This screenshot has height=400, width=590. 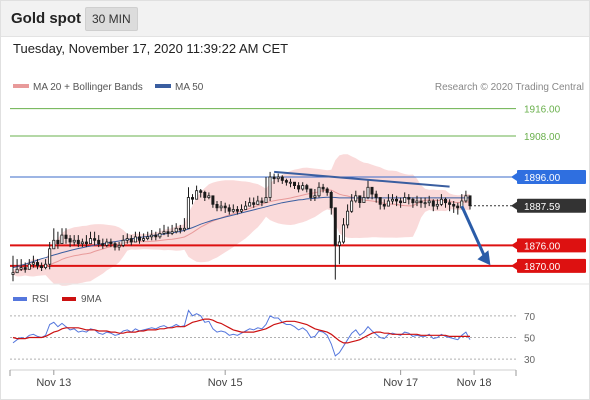 What do you see at coordinates (295, 18) in the screenshot?
I see `header-bar: Gold spot 30 MIN` at bounding box center [295, 18].